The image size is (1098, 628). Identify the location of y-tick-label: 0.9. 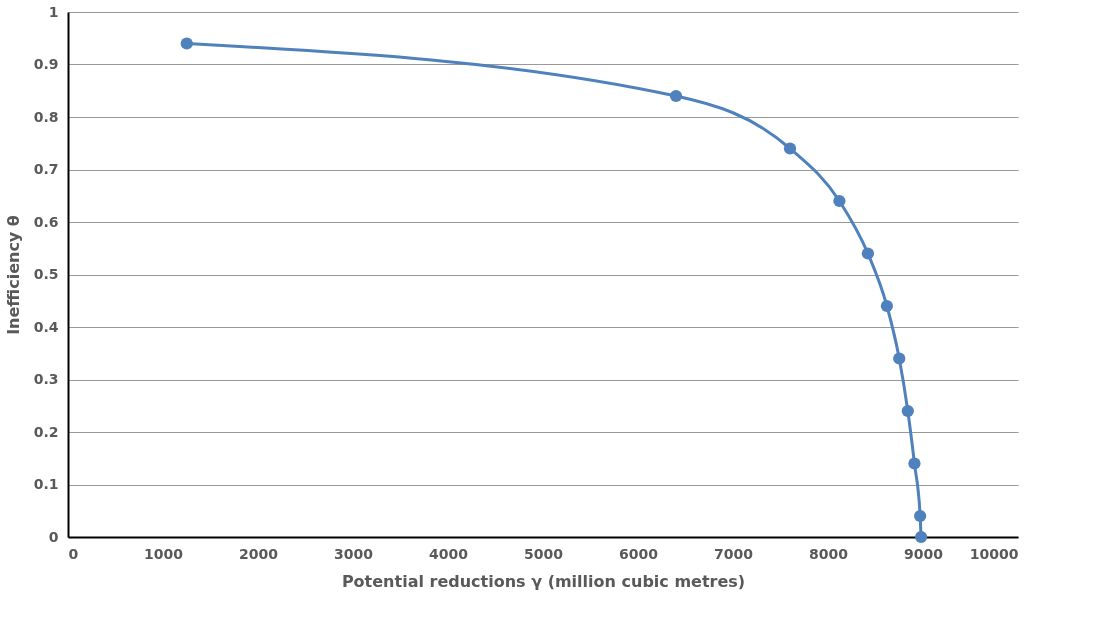
(46, 64).